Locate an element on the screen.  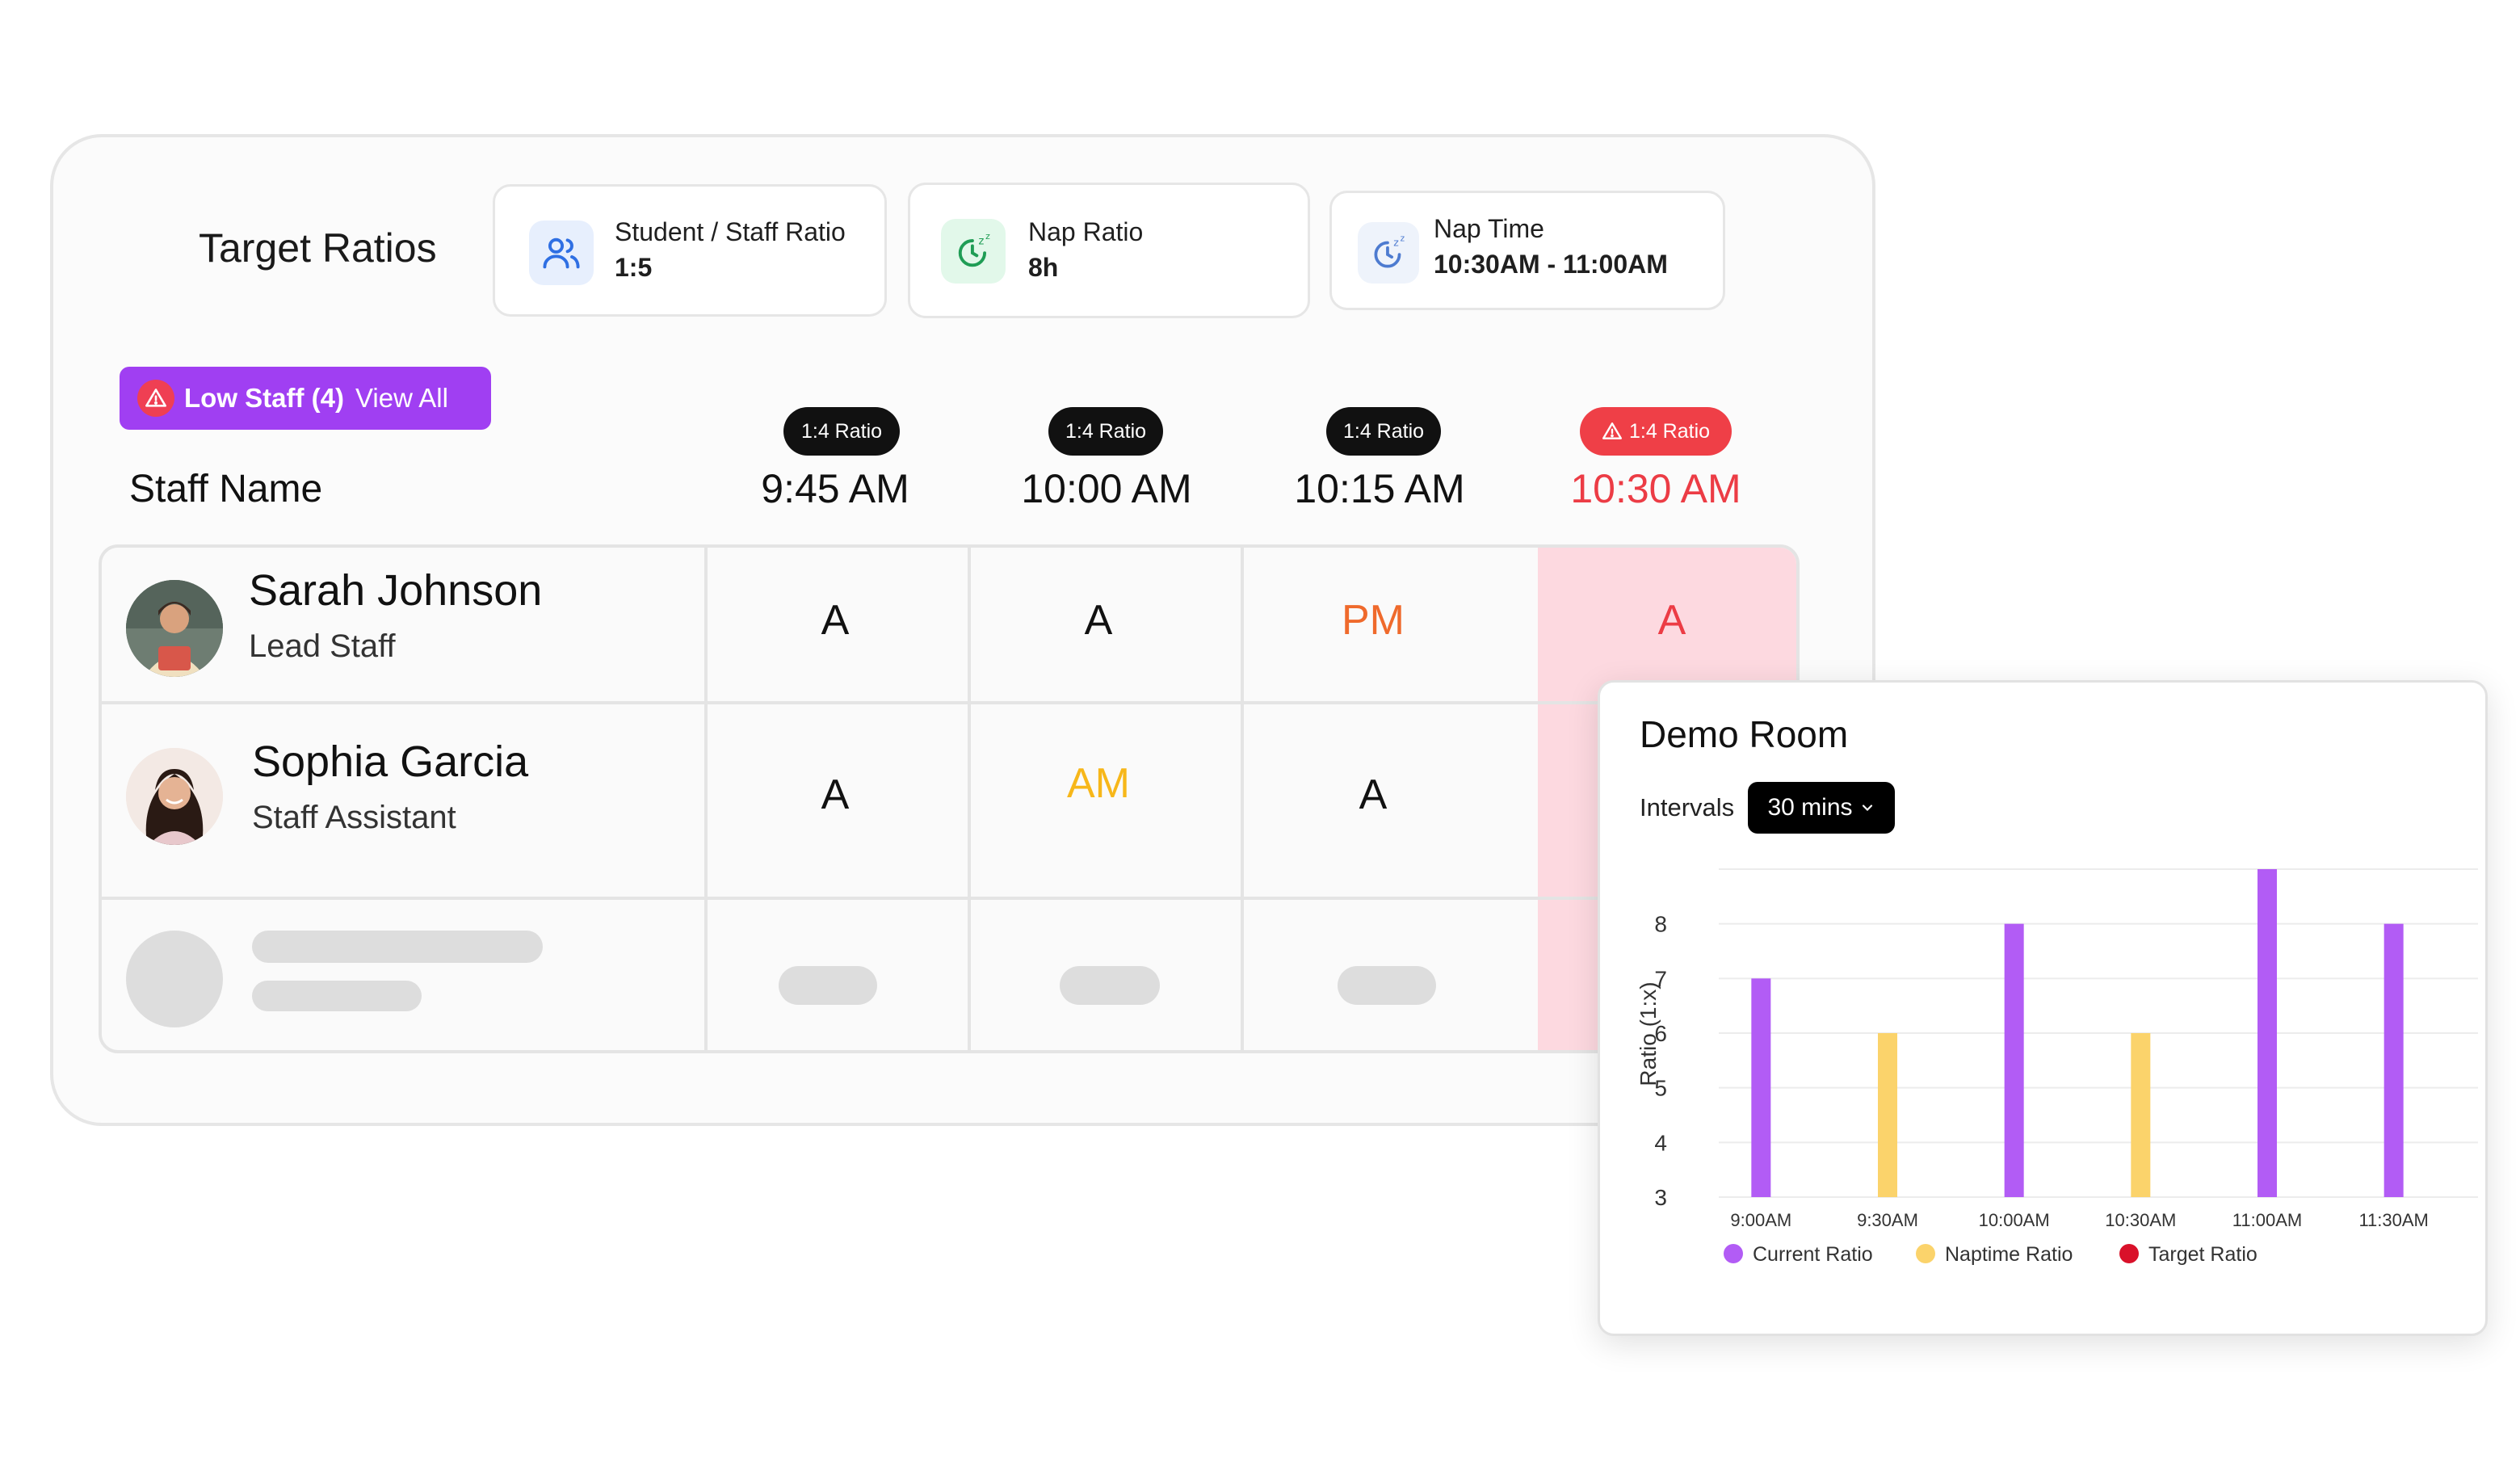
target-ratios-title: Target Ratios is located at coordinates (318, 248).